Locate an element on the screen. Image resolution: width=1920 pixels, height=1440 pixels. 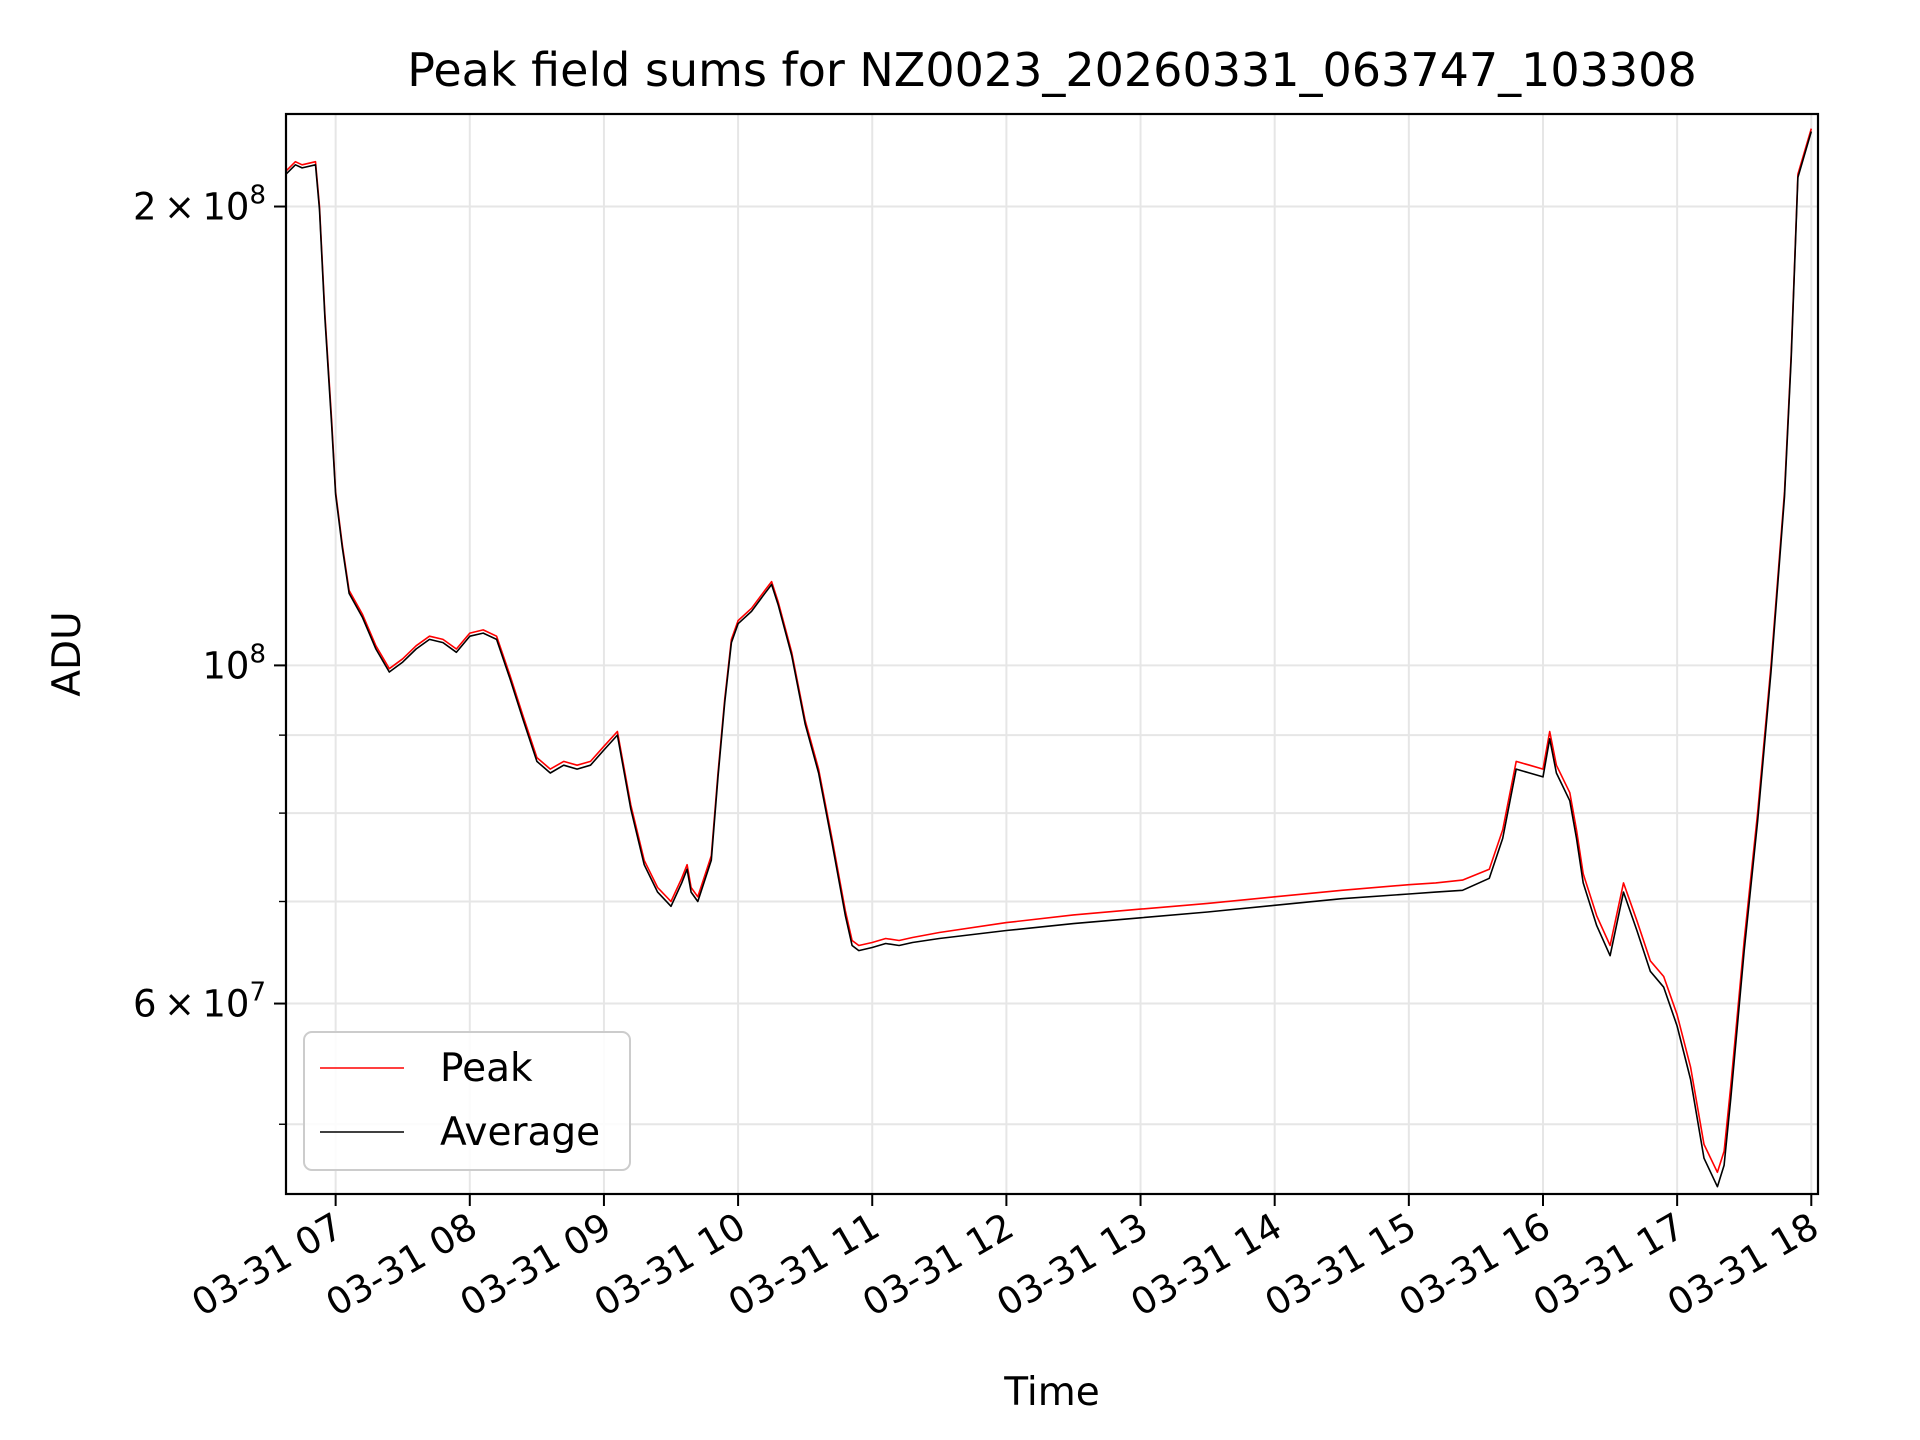
legend: Peak Average is located at coordinates (467, 1101).